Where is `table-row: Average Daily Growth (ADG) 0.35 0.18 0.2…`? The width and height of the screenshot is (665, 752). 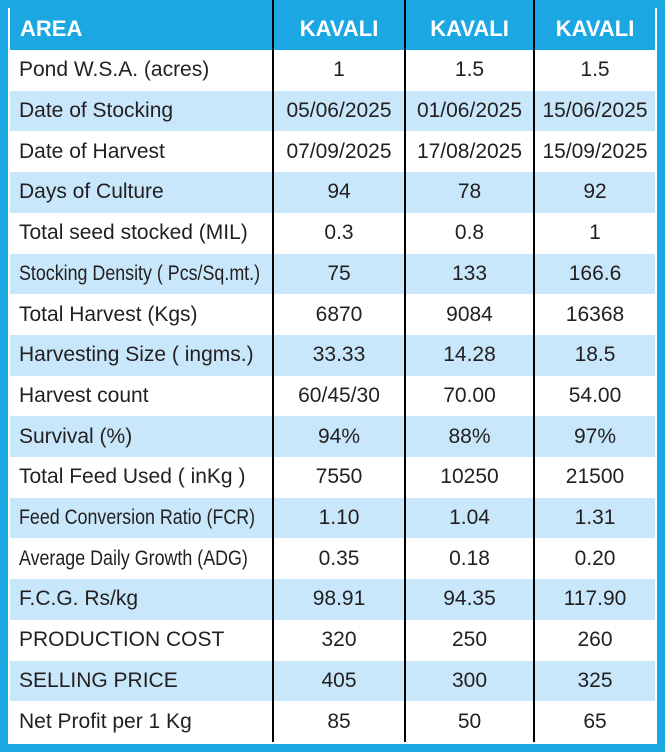 table-row: Average Daily Growth (ADG) 0.35 0.18 0.2… is located at coordinates (332, 559).